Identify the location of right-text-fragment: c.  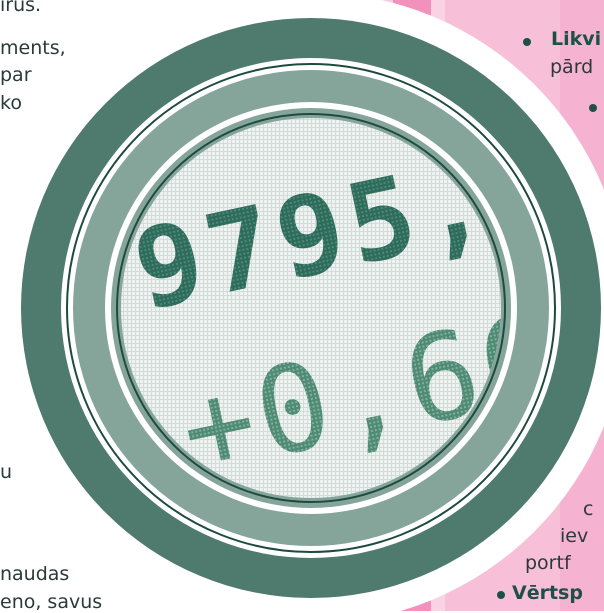
(588, 509).